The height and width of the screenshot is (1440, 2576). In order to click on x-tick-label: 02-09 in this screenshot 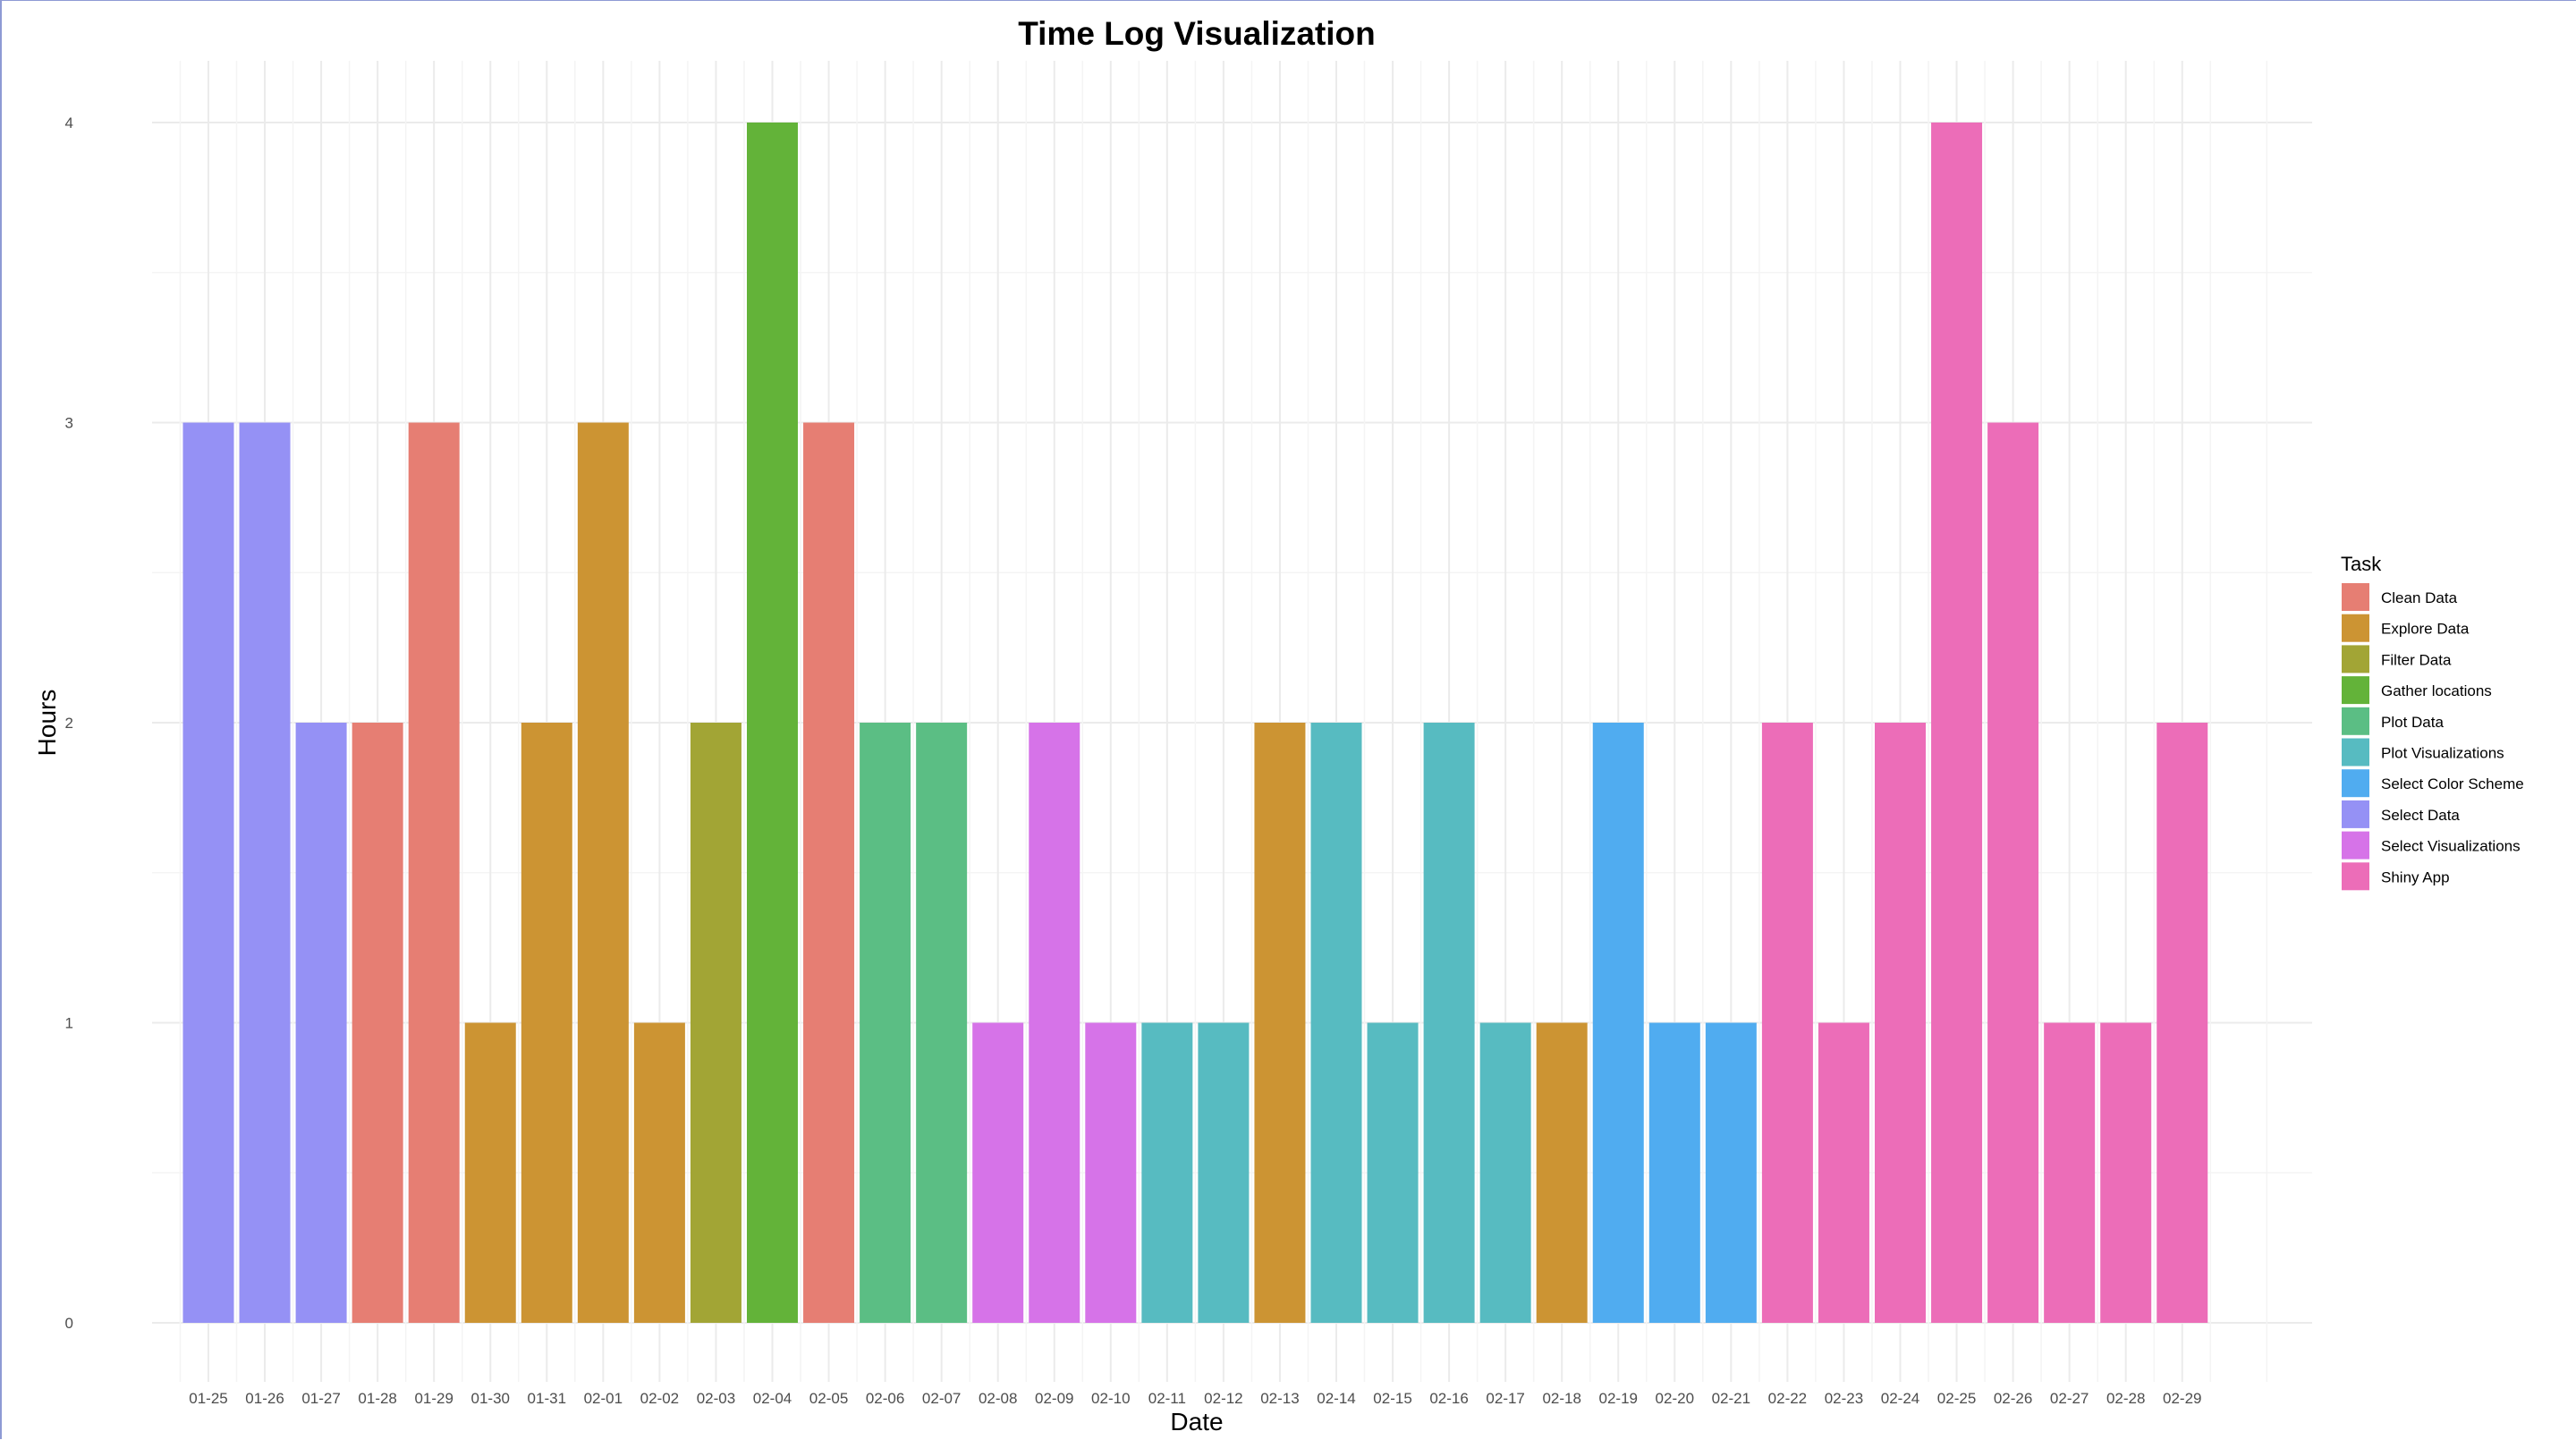, I will do `click(1054, 1399)`.